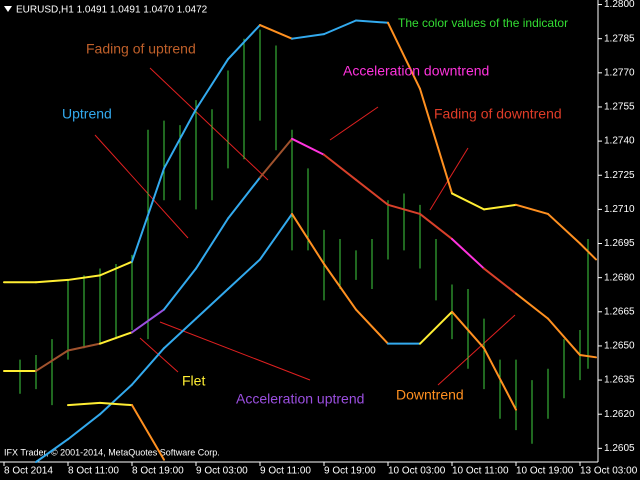 The width and height of the screenshot is (640, 480). Describe the element at coordinates (619, 311) in the screenshot. I see `y-tick-label: 1.2665` at that location.